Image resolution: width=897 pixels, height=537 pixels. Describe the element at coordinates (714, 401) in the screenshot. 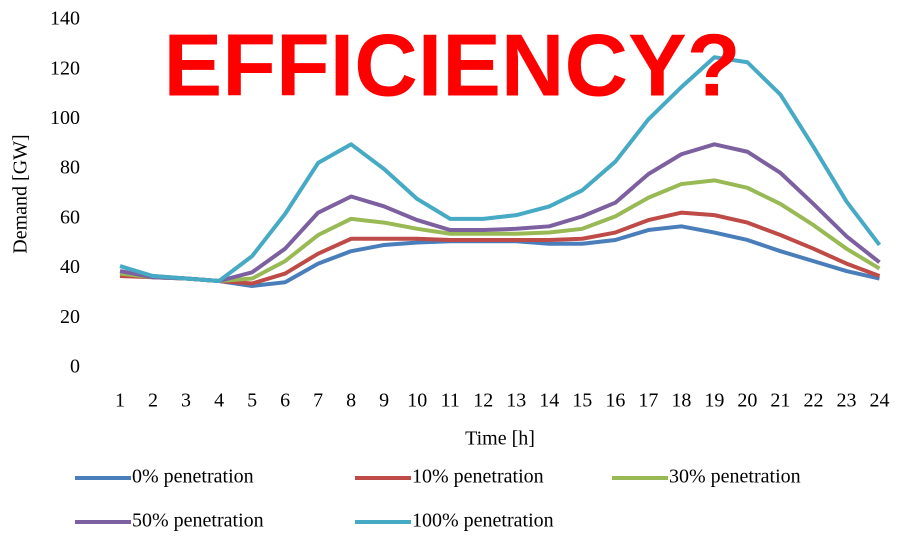

I see `x-tick-label: 19` at that location.